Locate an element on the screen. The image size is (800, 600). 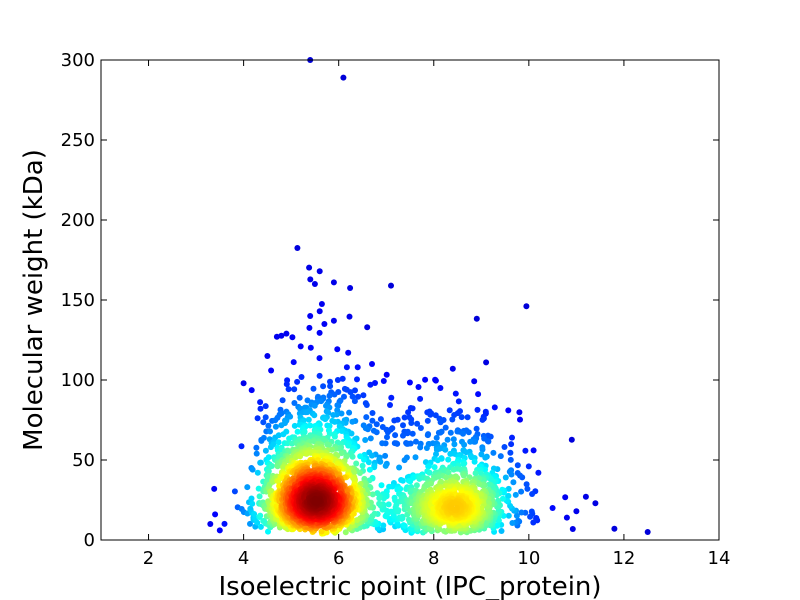
x-tick-label: 12 is located at coordinates (623, 558).